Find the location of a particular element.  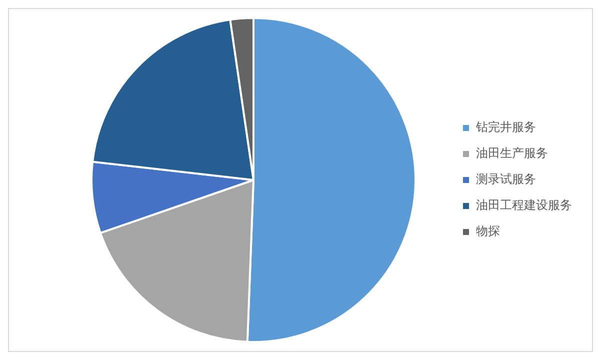

legend-label: 油田生产服务 is located at coordinates (512, 153).